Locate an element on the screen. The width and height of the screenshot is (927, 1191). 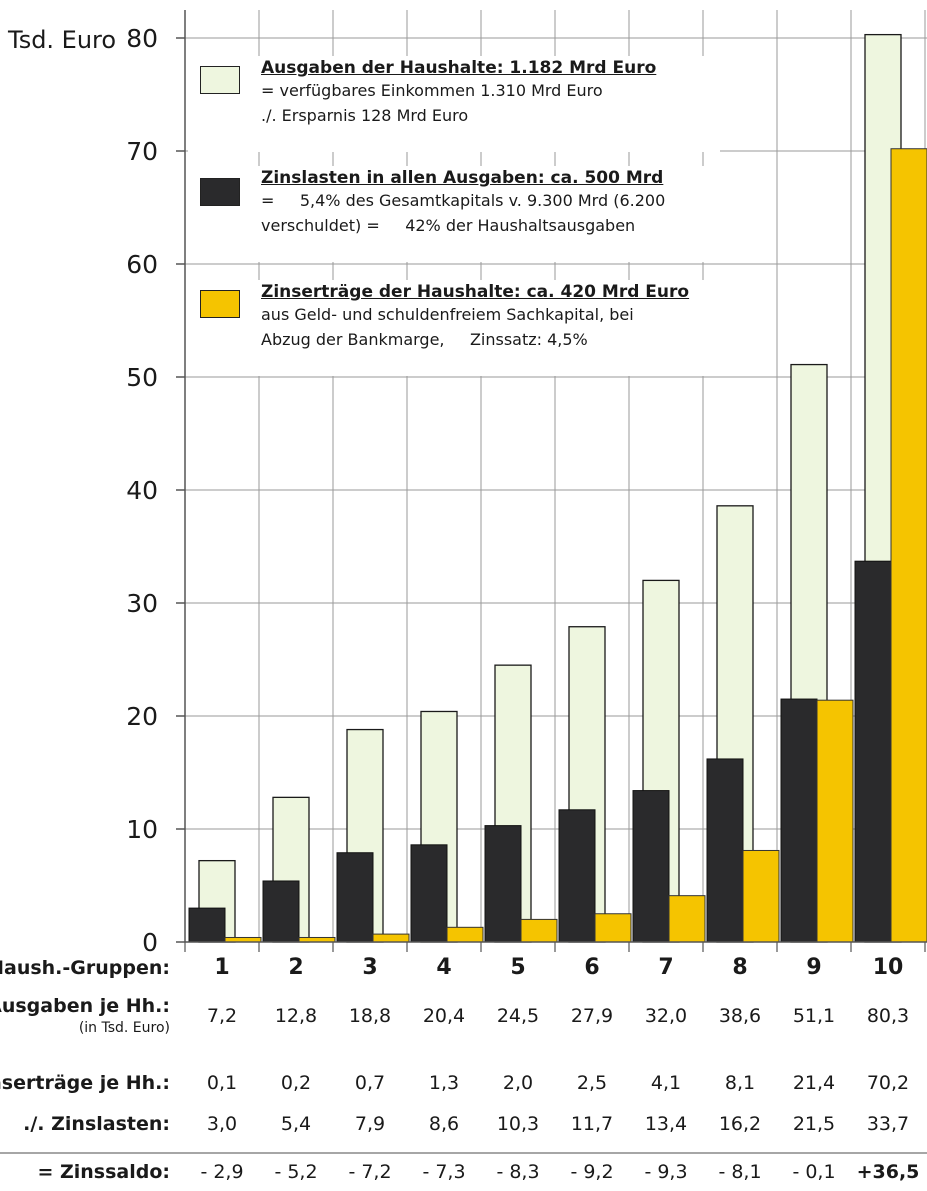
cell-lasten: 21,5 is located at coordinates (814, 1124).